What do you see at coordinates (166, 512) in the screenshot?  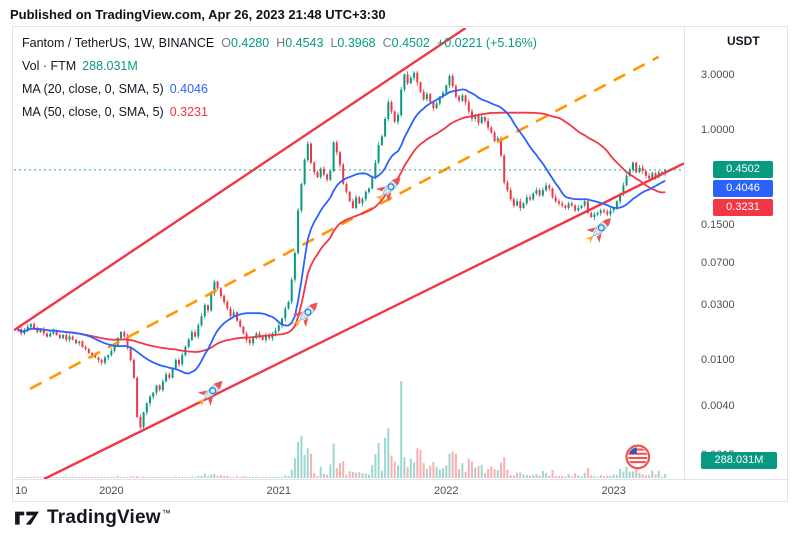 I see `trademark-symbol: ™` at bounding box center [166, 512].